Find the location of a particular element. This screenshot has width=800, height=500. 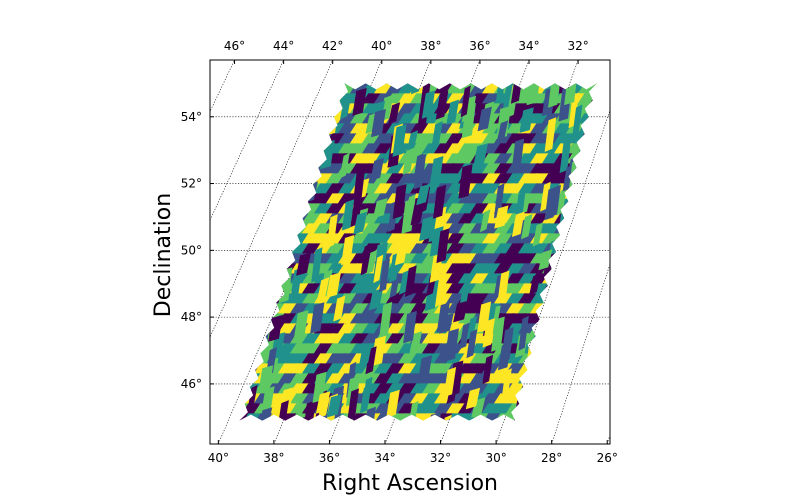

bottom-tick-label: 30° is located at coordinates (495, 458).